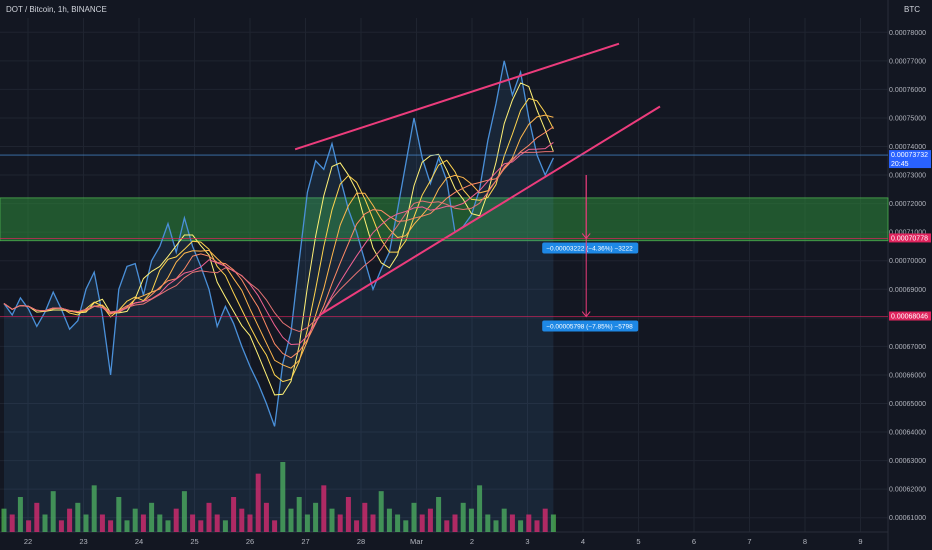  I want to click on x-tick-label: 6, so click(694, 541).